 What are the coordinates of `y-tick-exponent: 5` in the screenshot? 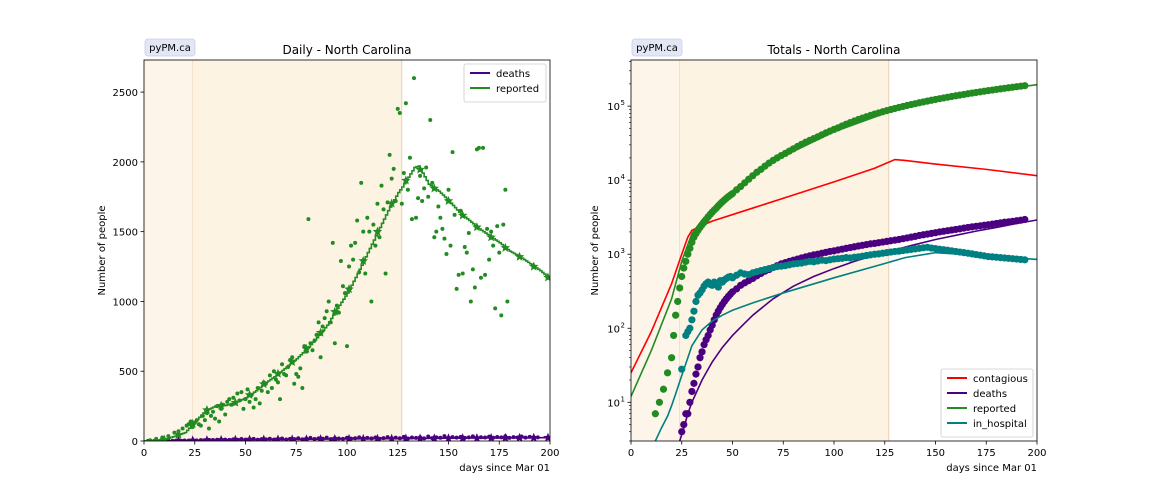 It's located at (623, 103).